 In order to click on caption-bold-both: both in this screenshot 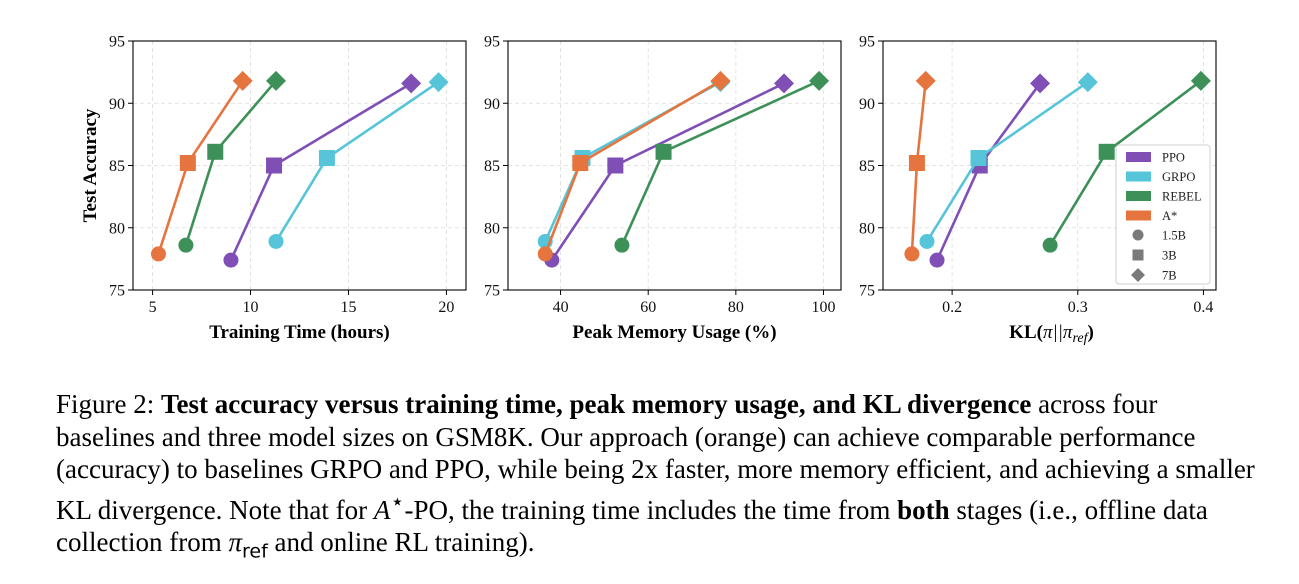, I will do `click(923, 509)`.